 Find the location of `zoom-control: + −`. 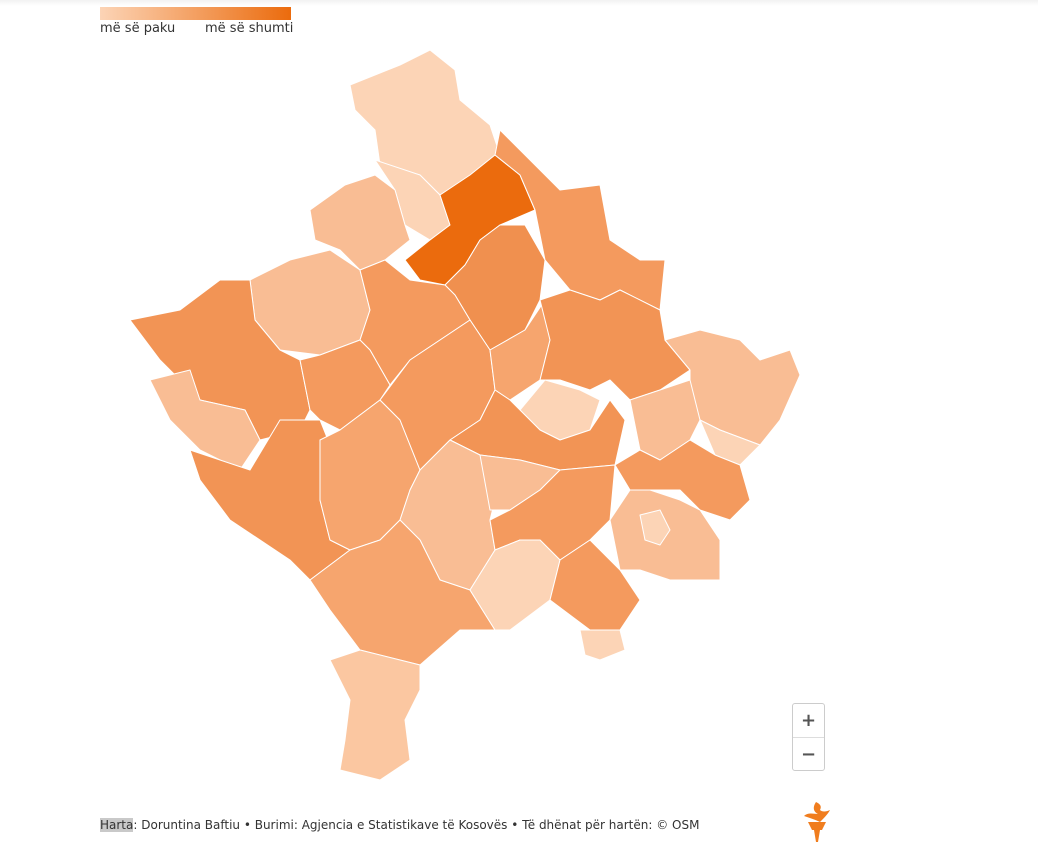

zoom-control: + − is located at coordinates (808, 737).